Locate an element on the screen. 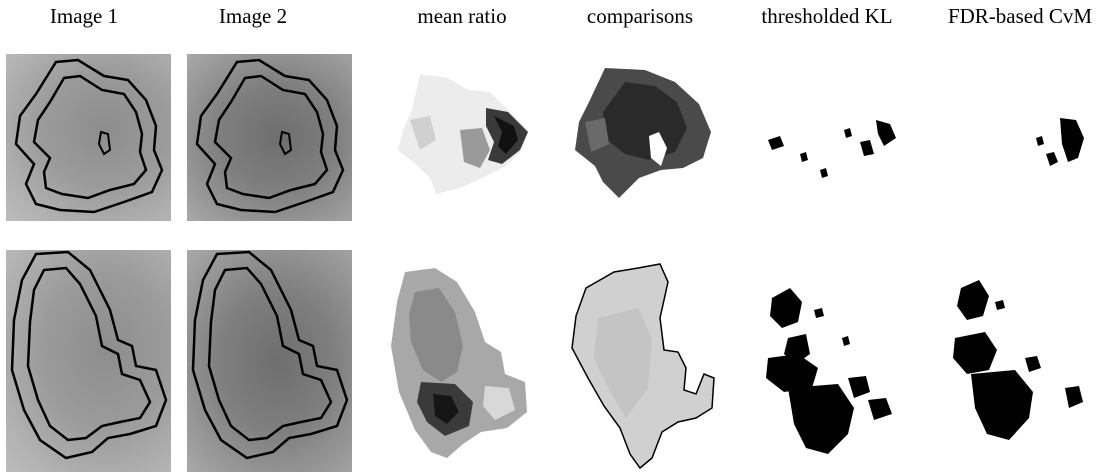 Image resolution: width=1109 pixels, height=475 pixels. row1-image1-contours is located at coordinates (89, 136).